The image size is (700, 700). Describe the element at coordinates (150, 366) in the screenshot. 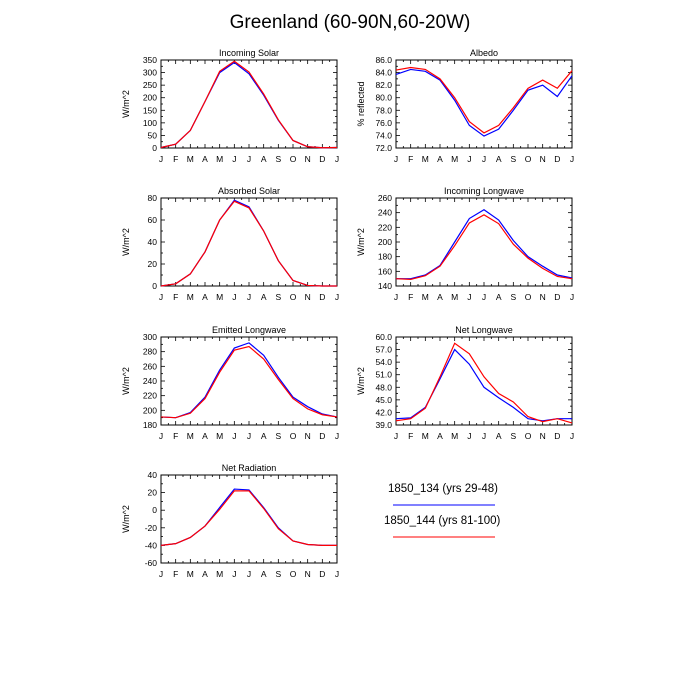

I see `emitted-longwave-y-tick-label: 260` at that location.